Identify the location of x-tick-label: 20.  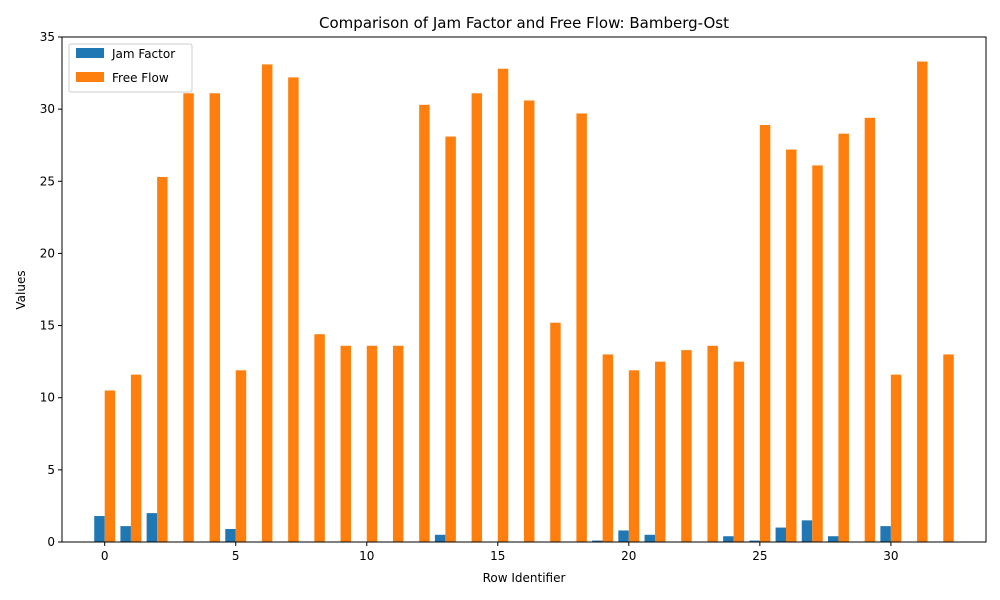
(628, 556).